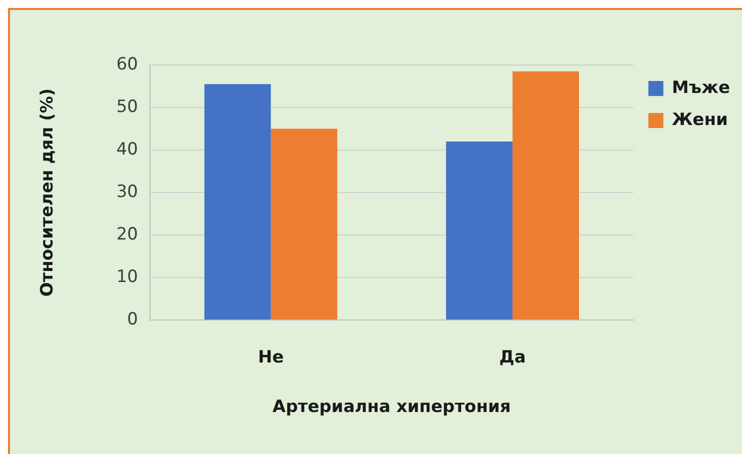  Describe the element at coordinates (391, 407) in the screenshot. I see `x-axis-title: Артериална хипертония` at that location.